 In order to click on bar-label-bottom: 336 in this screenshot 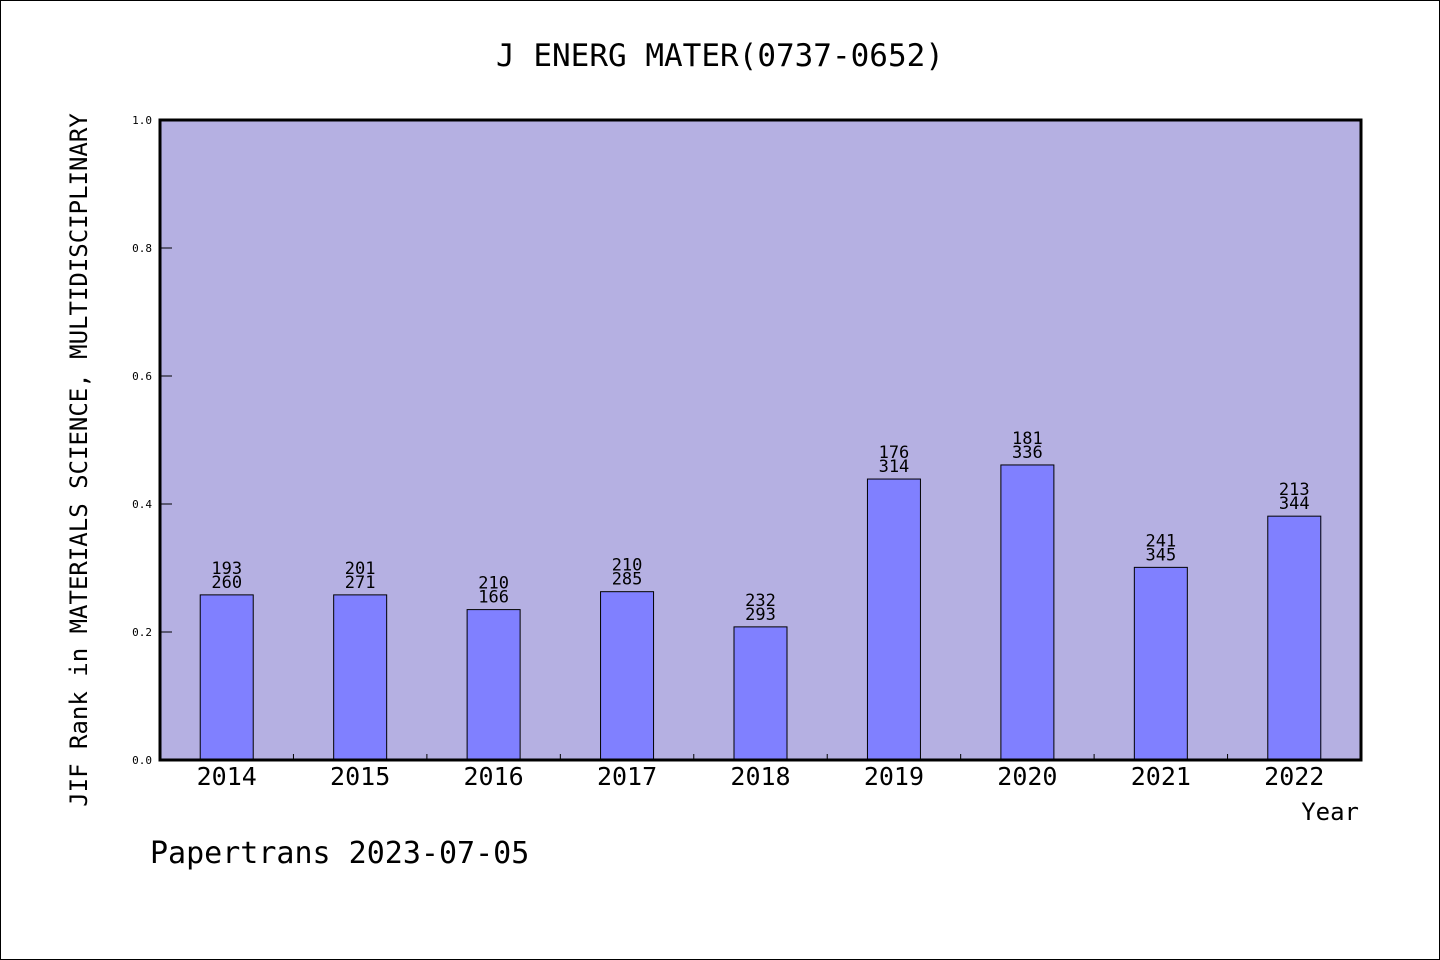, I will do `click(1027, 453)`.